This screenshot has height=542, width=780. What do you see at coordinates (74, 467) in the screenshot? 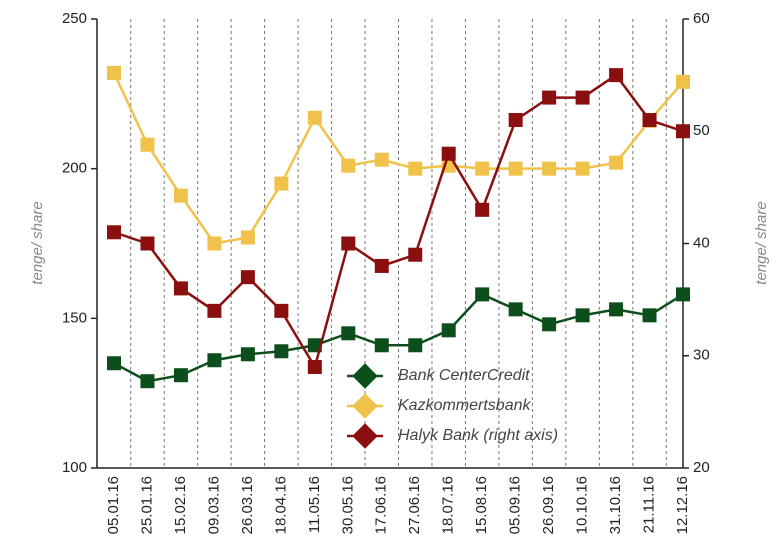
I see `y-tick-label: 100` at bounding box center [74, 467].